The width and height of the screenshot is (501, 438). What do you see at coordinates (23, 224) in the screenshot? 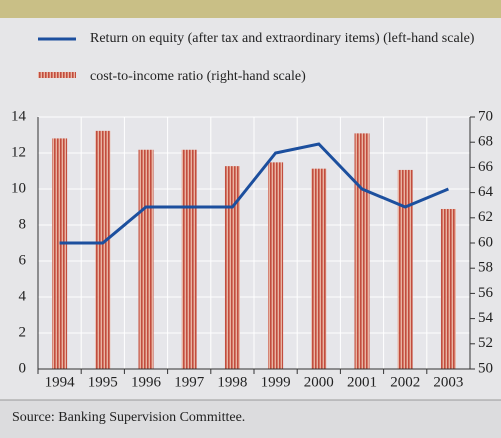
I see `y-tick-label: 8` at bounding box center [23, 224].